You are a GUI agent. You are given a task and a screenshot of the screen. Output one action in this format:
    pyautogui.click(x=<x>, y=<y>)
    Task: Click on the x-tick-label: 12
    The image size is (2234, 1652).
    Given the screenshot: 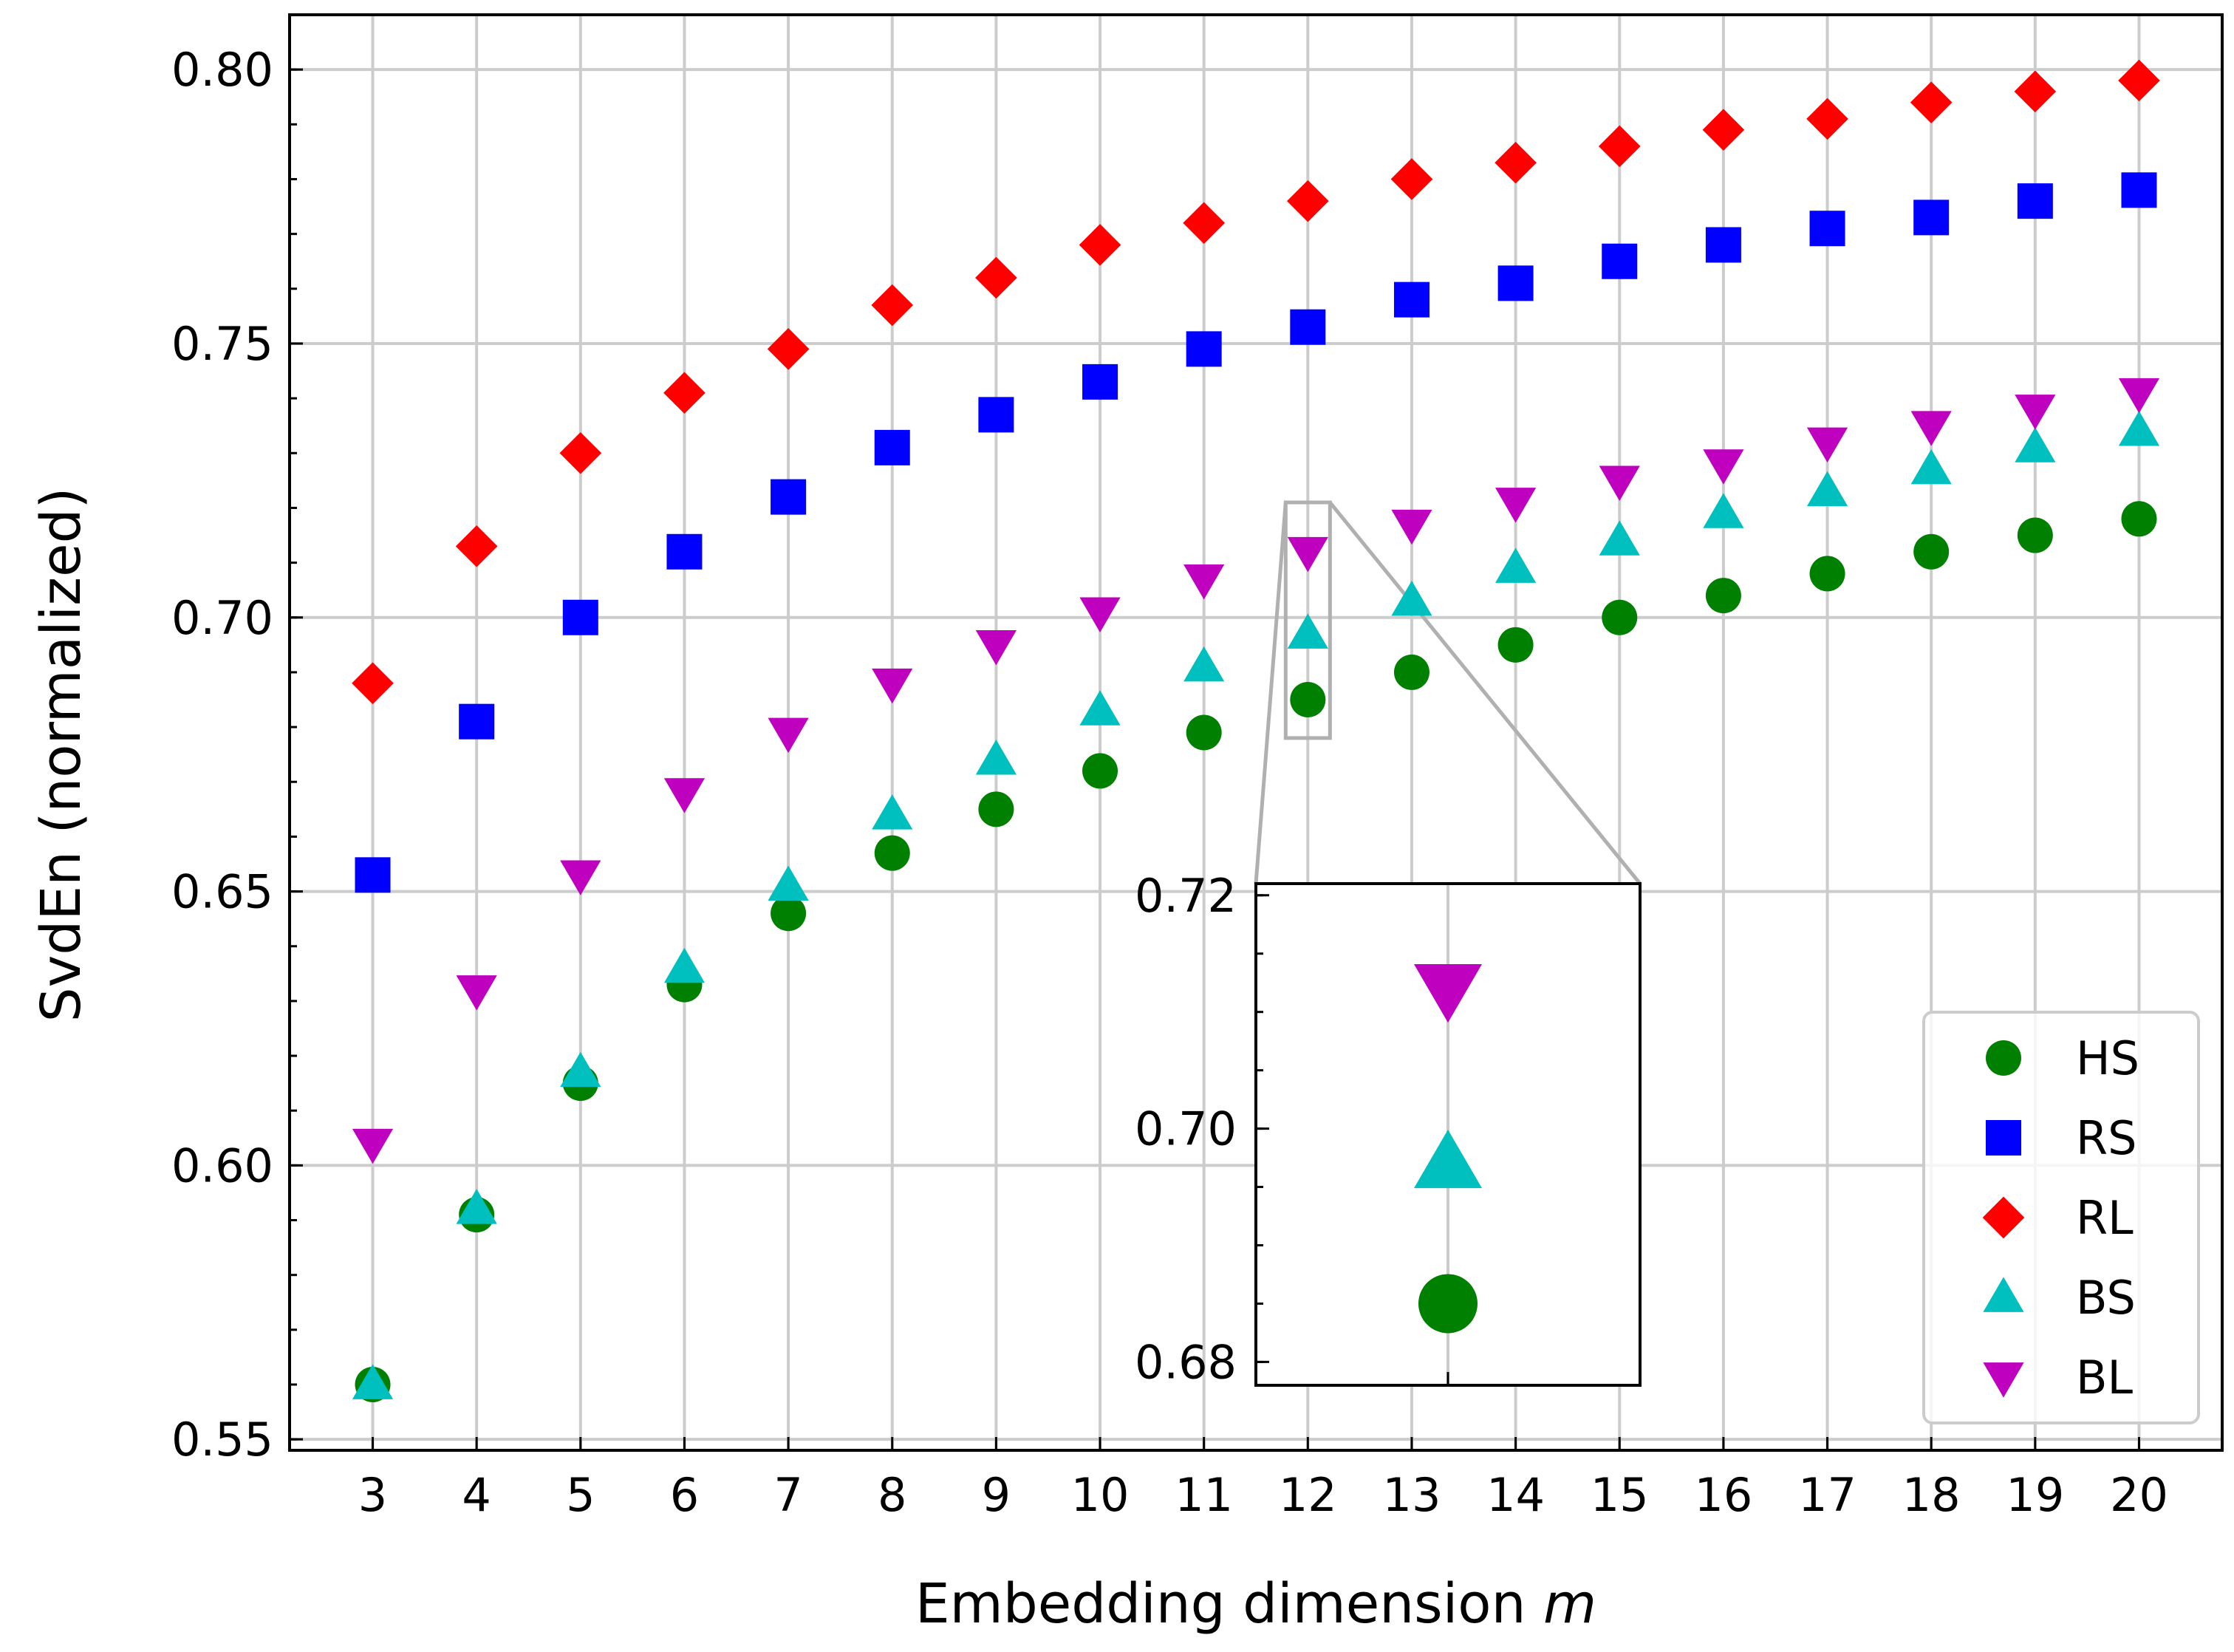 What is the action you would take?
    pyautogui.click(x=1308, y=1495)
    